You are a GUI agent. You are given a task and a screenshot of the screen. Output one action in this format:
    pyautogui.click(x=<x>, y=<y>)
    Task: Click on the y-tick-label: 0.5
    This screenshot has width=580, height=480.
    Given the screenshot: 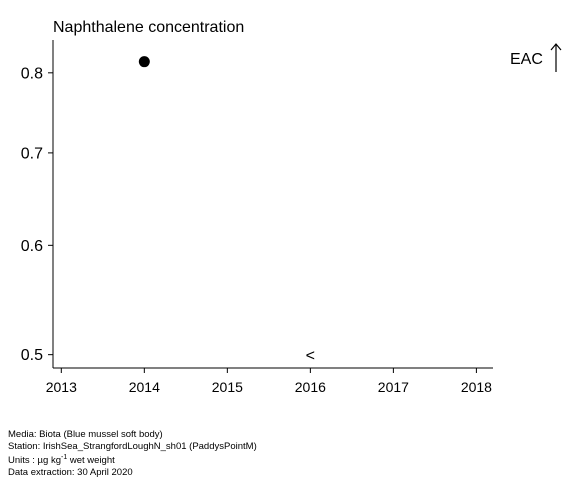 What is the action you would take?
    pyautogui.click(x=32, y=355)
    